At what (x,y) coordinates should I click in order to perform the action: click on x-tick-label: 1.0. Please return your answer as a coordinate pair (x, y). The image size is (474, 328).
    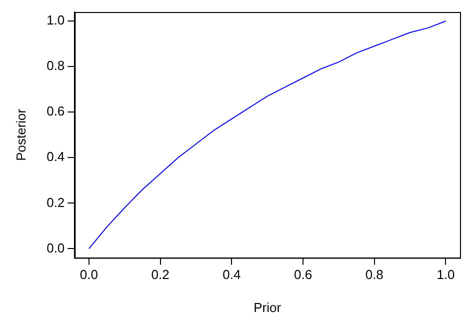
    Looking at the image, I should click on (445, 274).